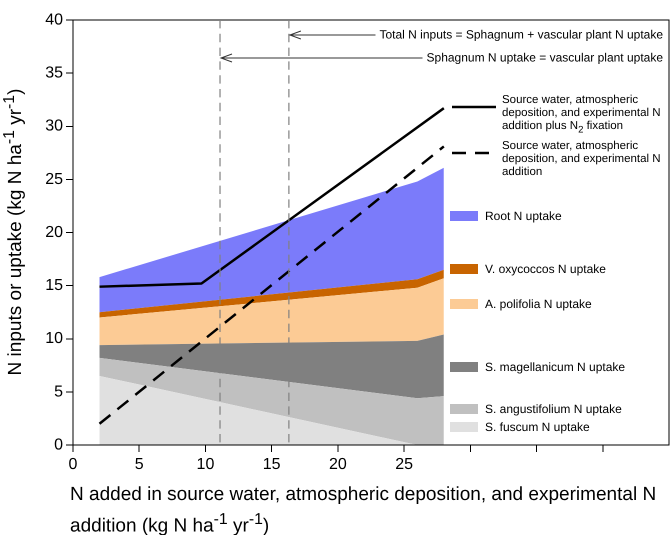 This screenshot has height=535, width=672. I want to click on legend-label: S. fuscum N uptake, so click(537, 427).